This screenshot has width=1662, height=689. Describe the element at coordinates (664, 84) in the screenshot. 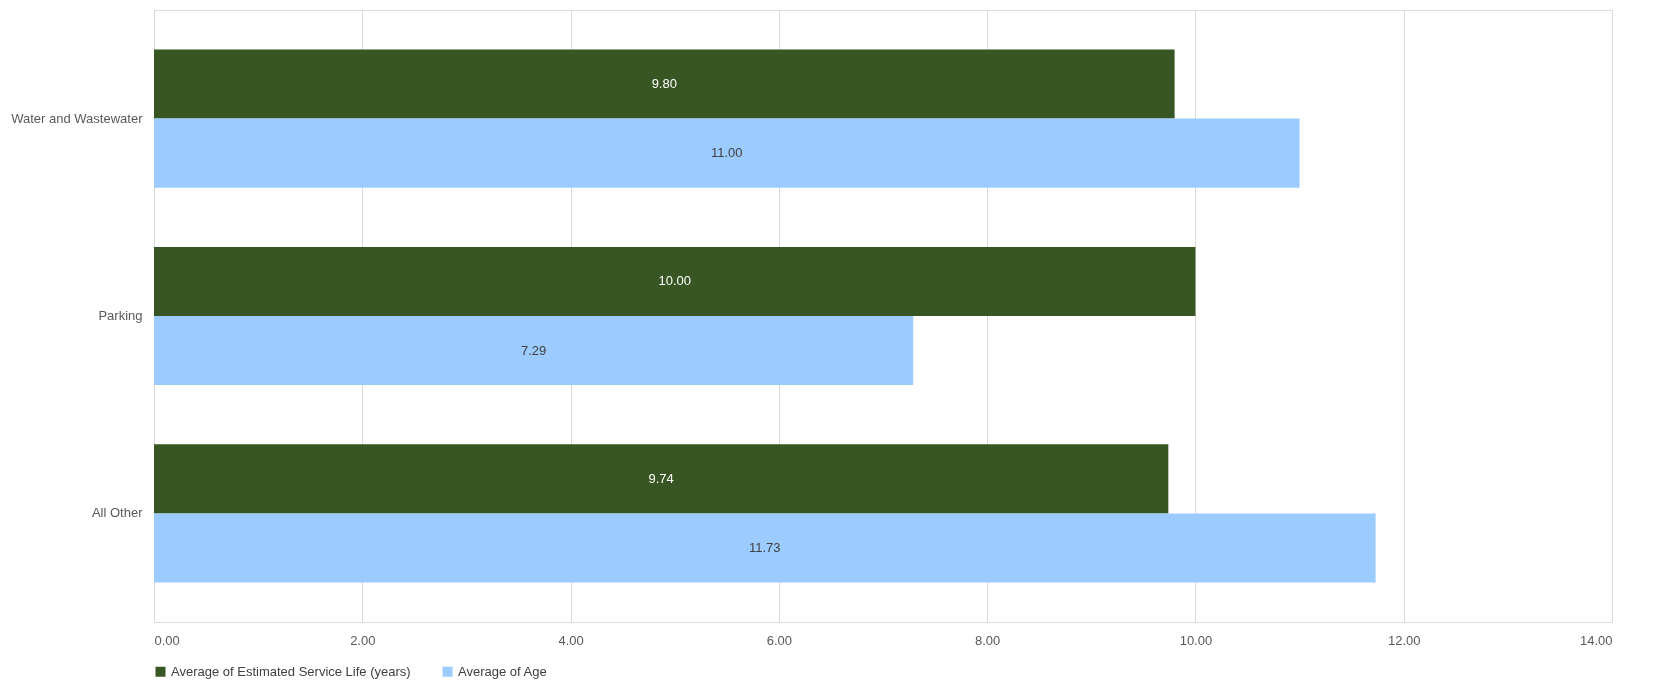

I see `data-label: 9.80` at that location.